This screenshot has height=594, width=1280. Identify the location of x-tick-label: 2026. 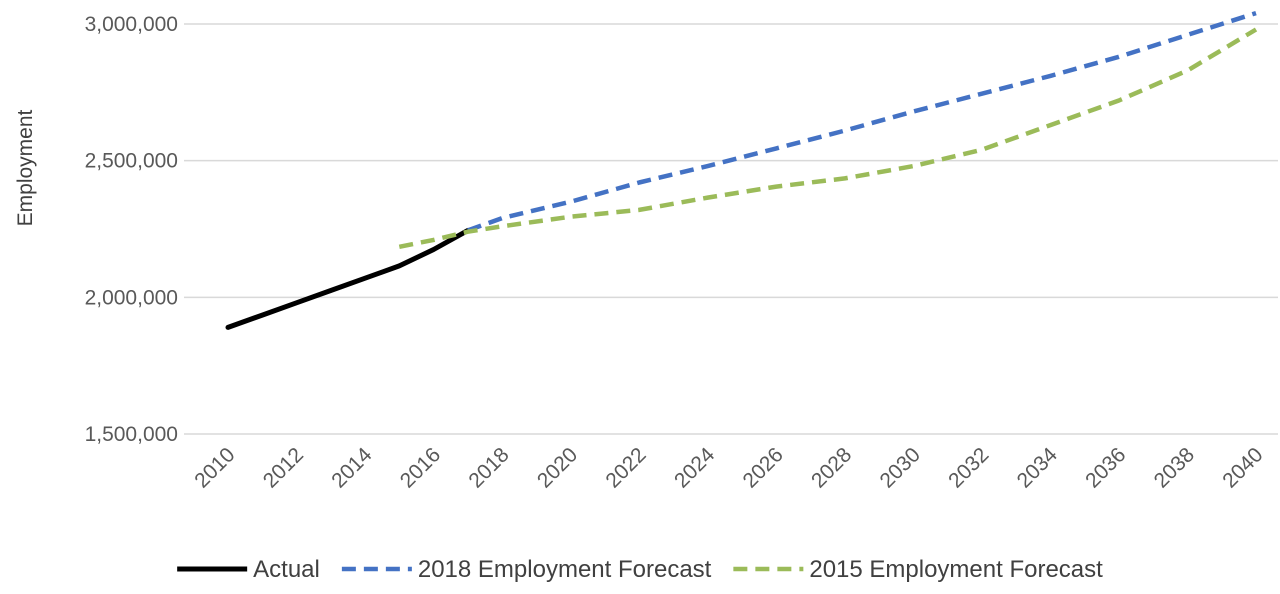
(763, 467).